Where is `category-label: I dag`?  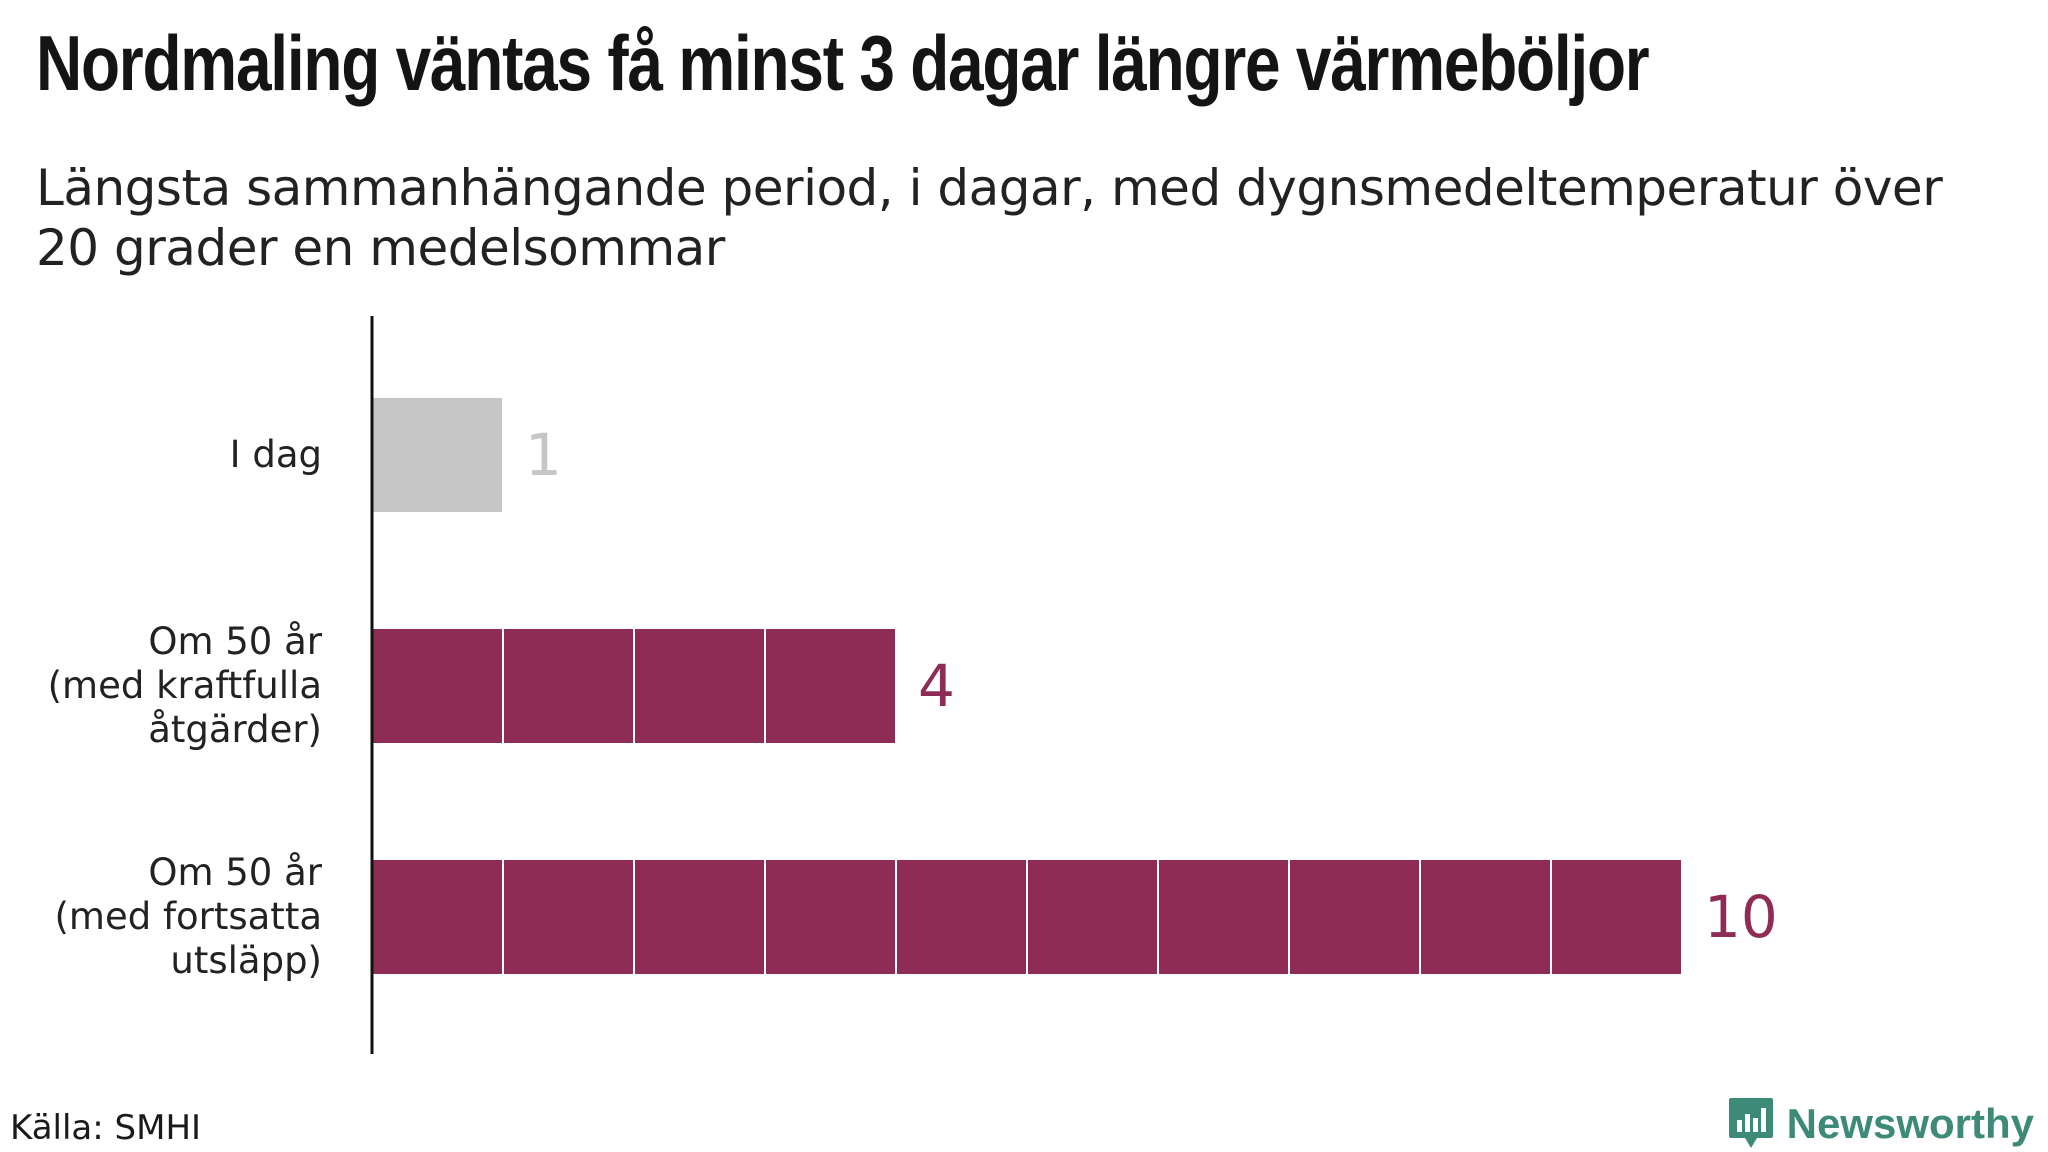 category-label: I dag is located at coordinates (276, 454).